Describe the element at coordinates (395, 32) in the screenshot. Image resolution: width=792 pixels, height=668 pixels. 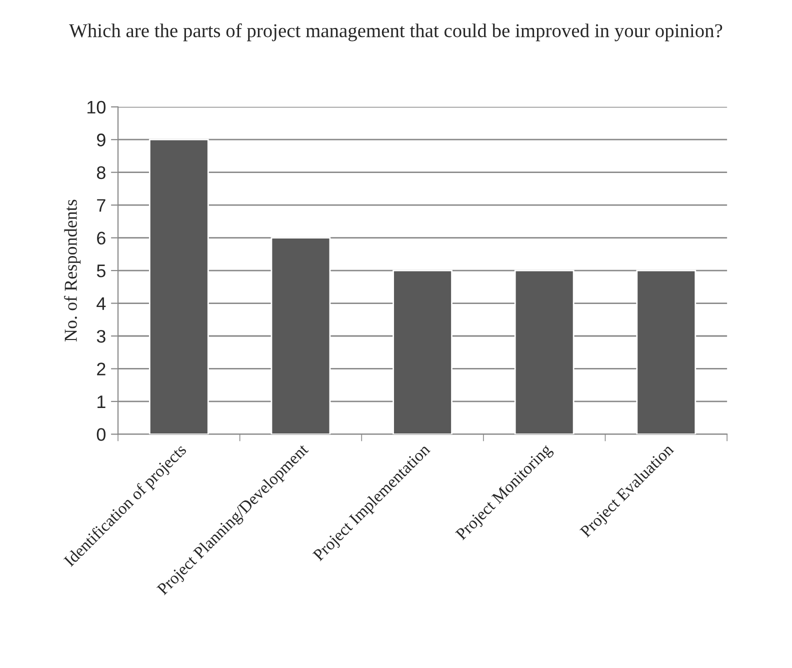
I see `chart-title: Which are the parts of project management that could be improved in your opinion?` at that location.